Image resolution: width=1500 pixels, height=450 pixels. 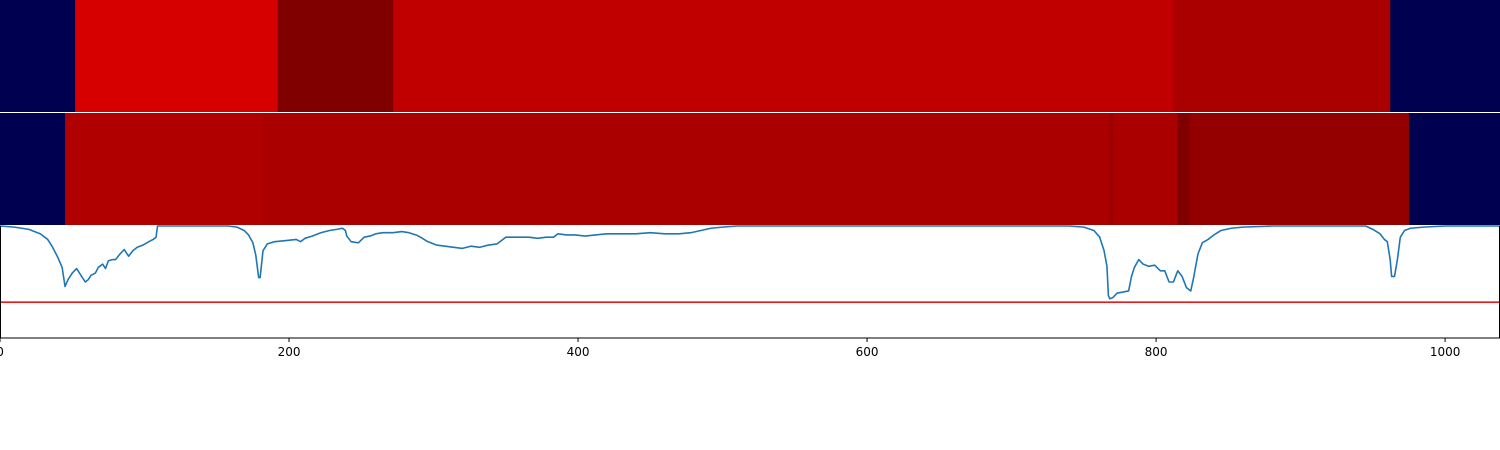 What do you see at coordinates (1156, 352) in the screenshot?
I see `x-tick-label-800: 800` at bounding box center [1156, 352].